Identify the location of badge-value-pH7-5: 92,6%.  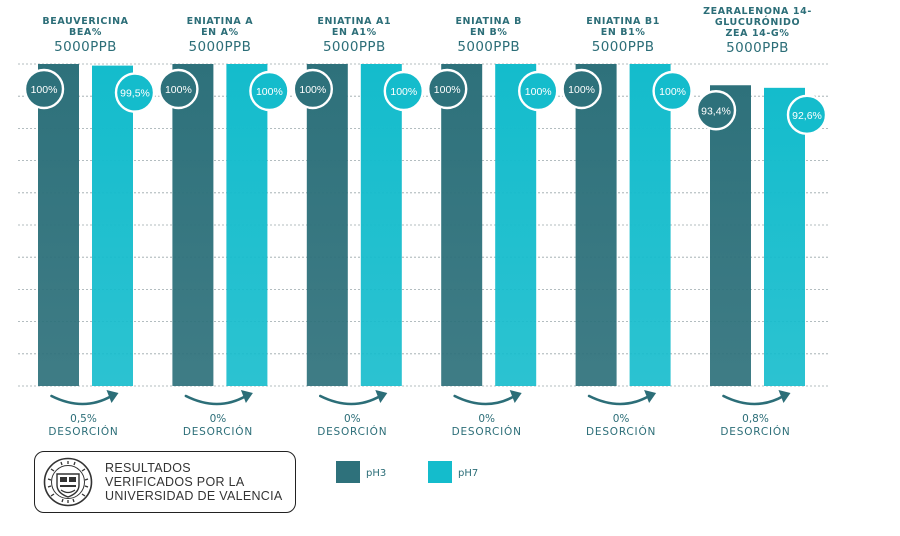
(807, 116).